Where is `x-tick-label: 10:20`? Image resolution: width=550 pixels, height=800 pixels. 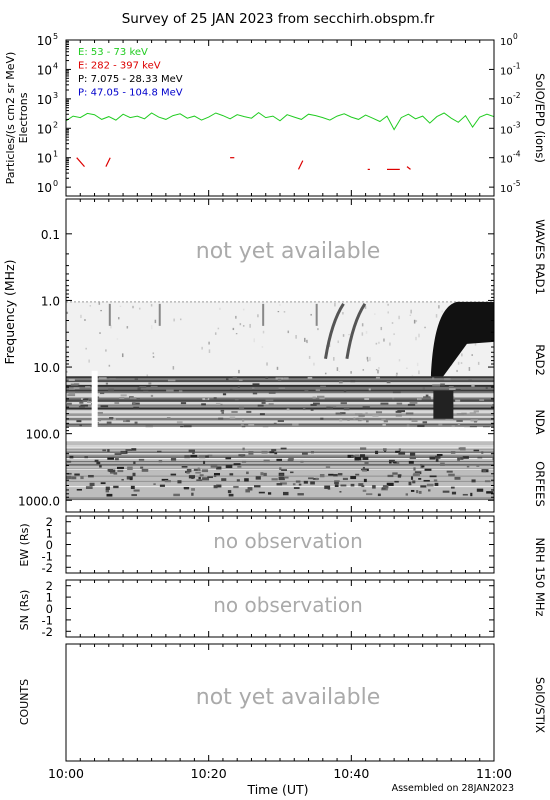 x-tick-label: 10:20 is located at coordinates (209, 773).